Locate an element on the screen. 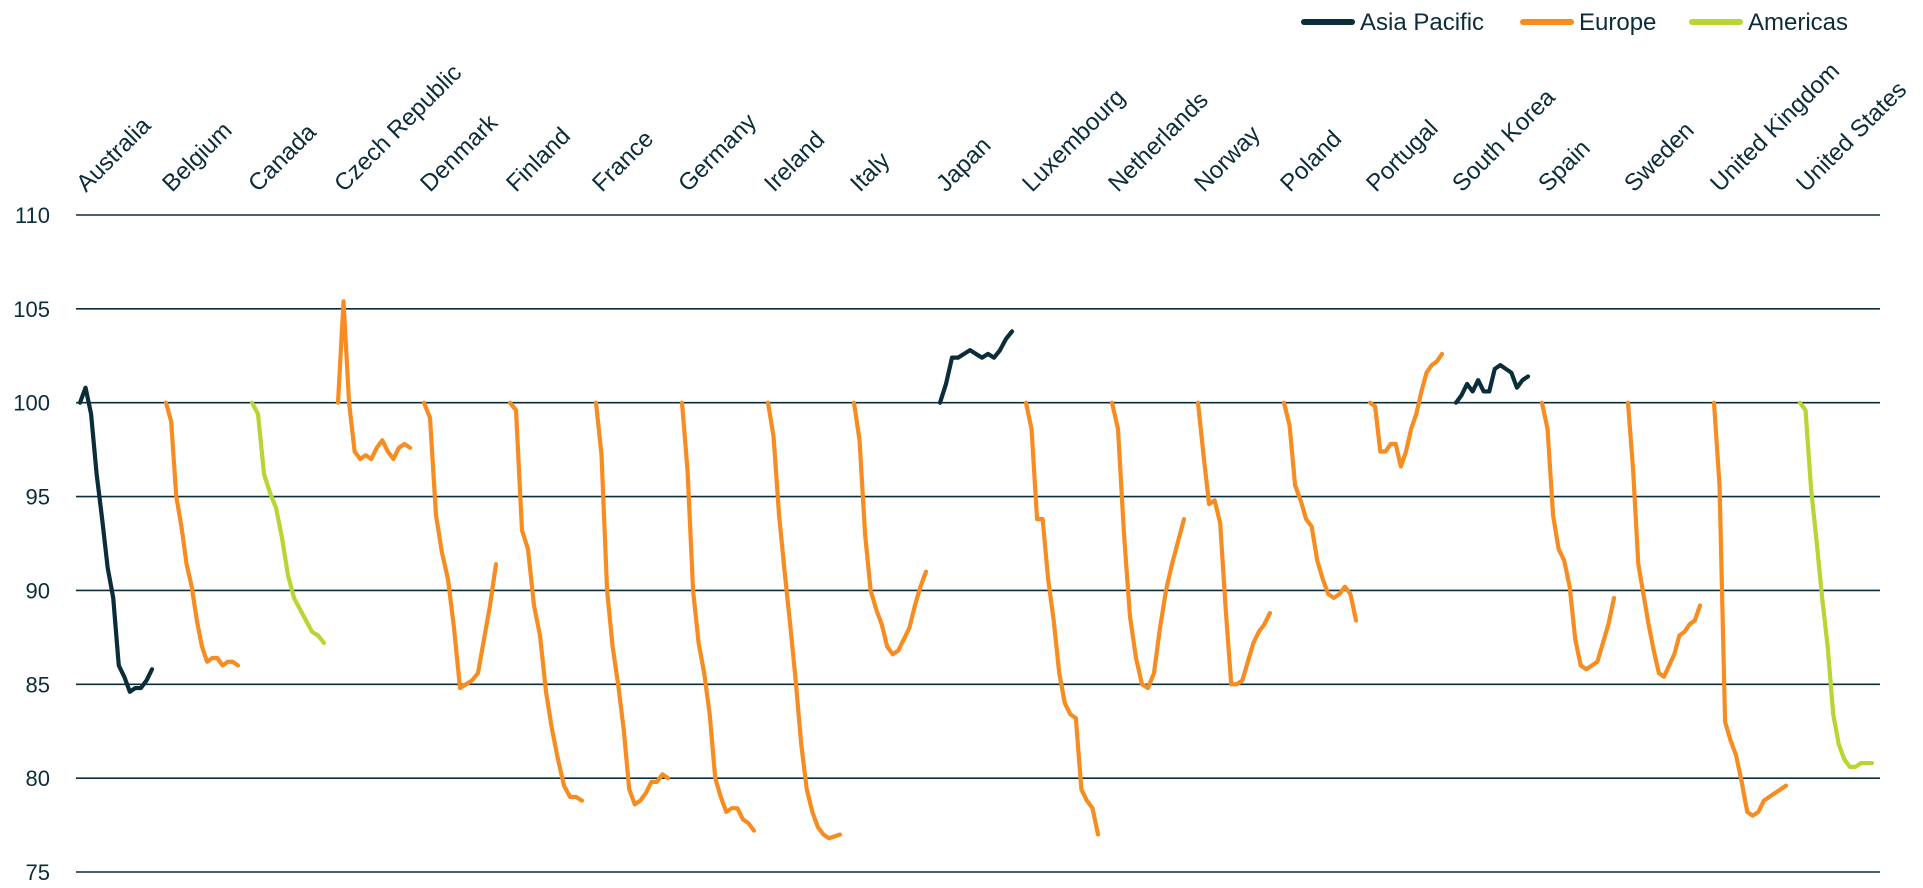 Image resolution: width=1923 pixels, height=888 pixels. legend-label-americas: Americas is located at coordinates (1798, 22).